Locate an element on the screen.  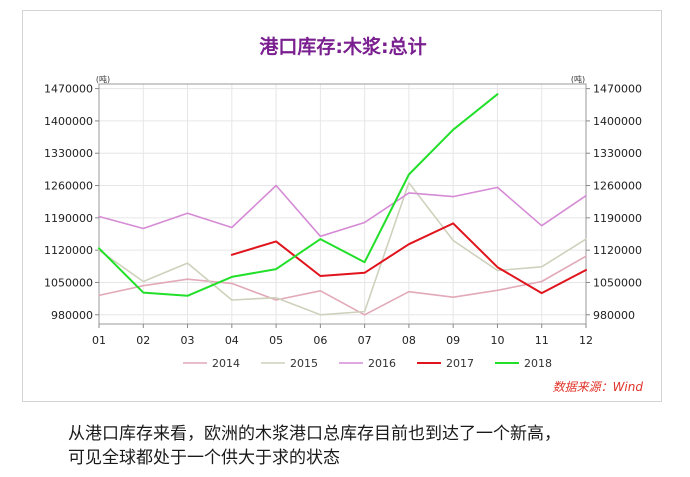
y-tick-label-right: 980000 is located at coordinates (614, 315).